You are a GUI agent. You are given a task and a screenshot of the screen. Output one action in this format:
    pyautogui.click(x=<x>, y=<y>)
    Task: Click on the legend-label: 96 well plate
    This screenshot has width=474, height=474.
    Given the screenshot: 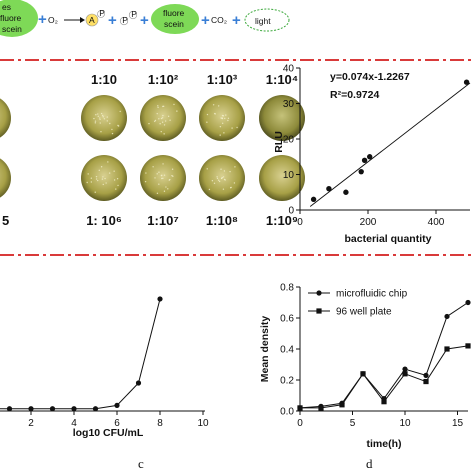 What is the action you would take?
    pyautogui.click(x=364, y=312)
    